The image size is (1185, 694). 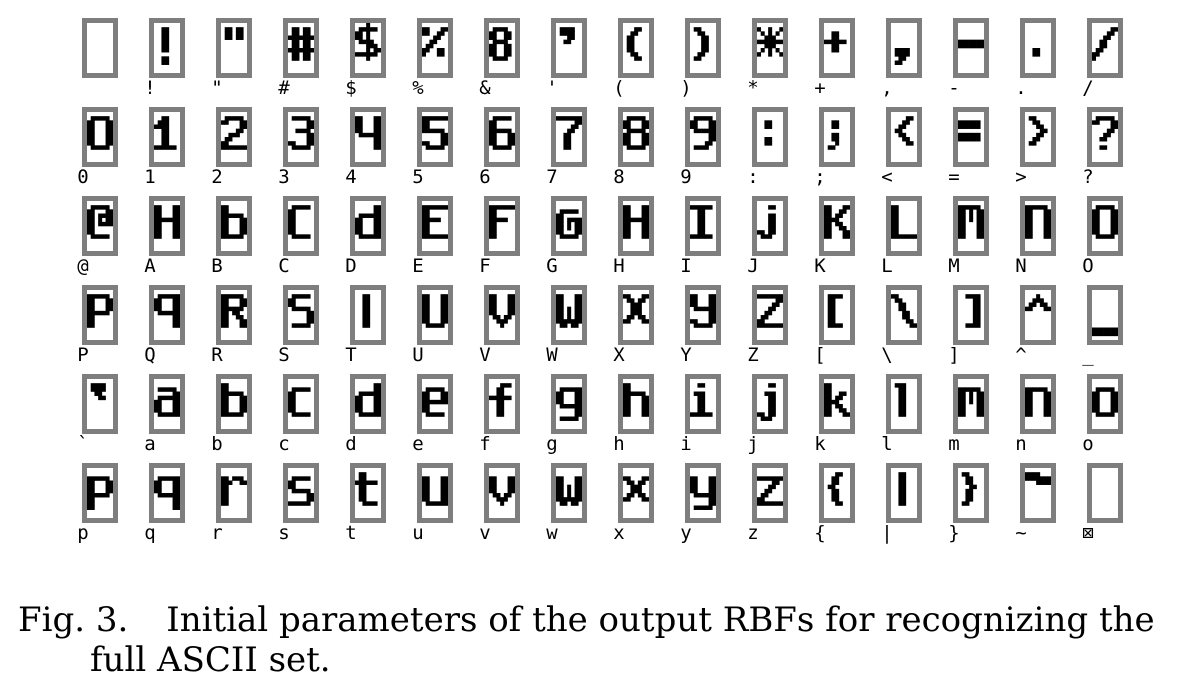 I want to click on char-cell-lower-i: i, so click(x=702, y=418).